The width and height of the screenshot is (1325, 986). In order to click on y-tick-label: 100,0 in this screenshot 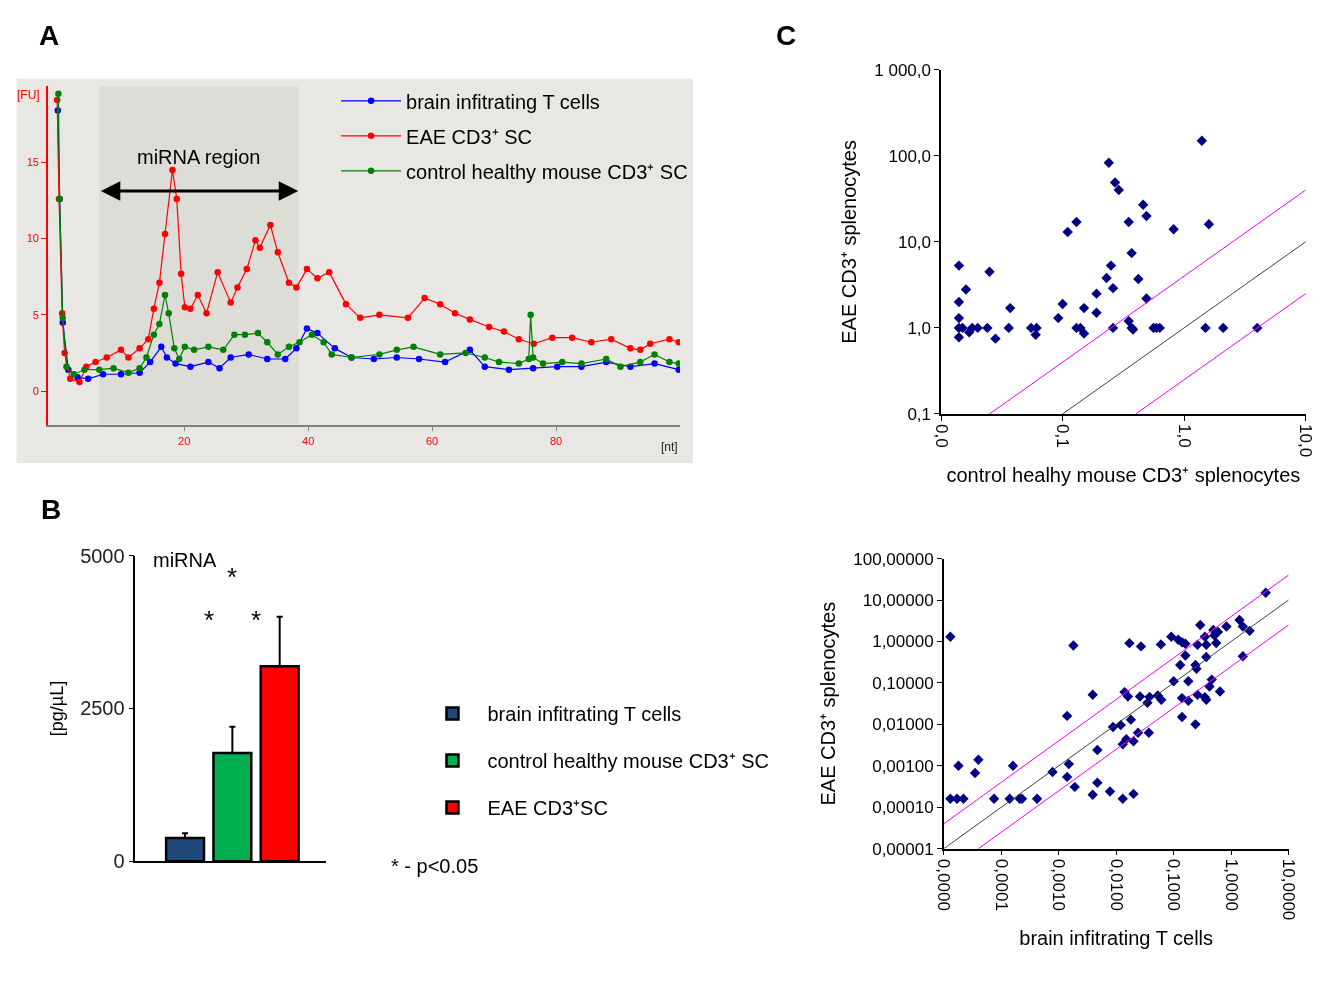, I will do `click(910, 156)`.